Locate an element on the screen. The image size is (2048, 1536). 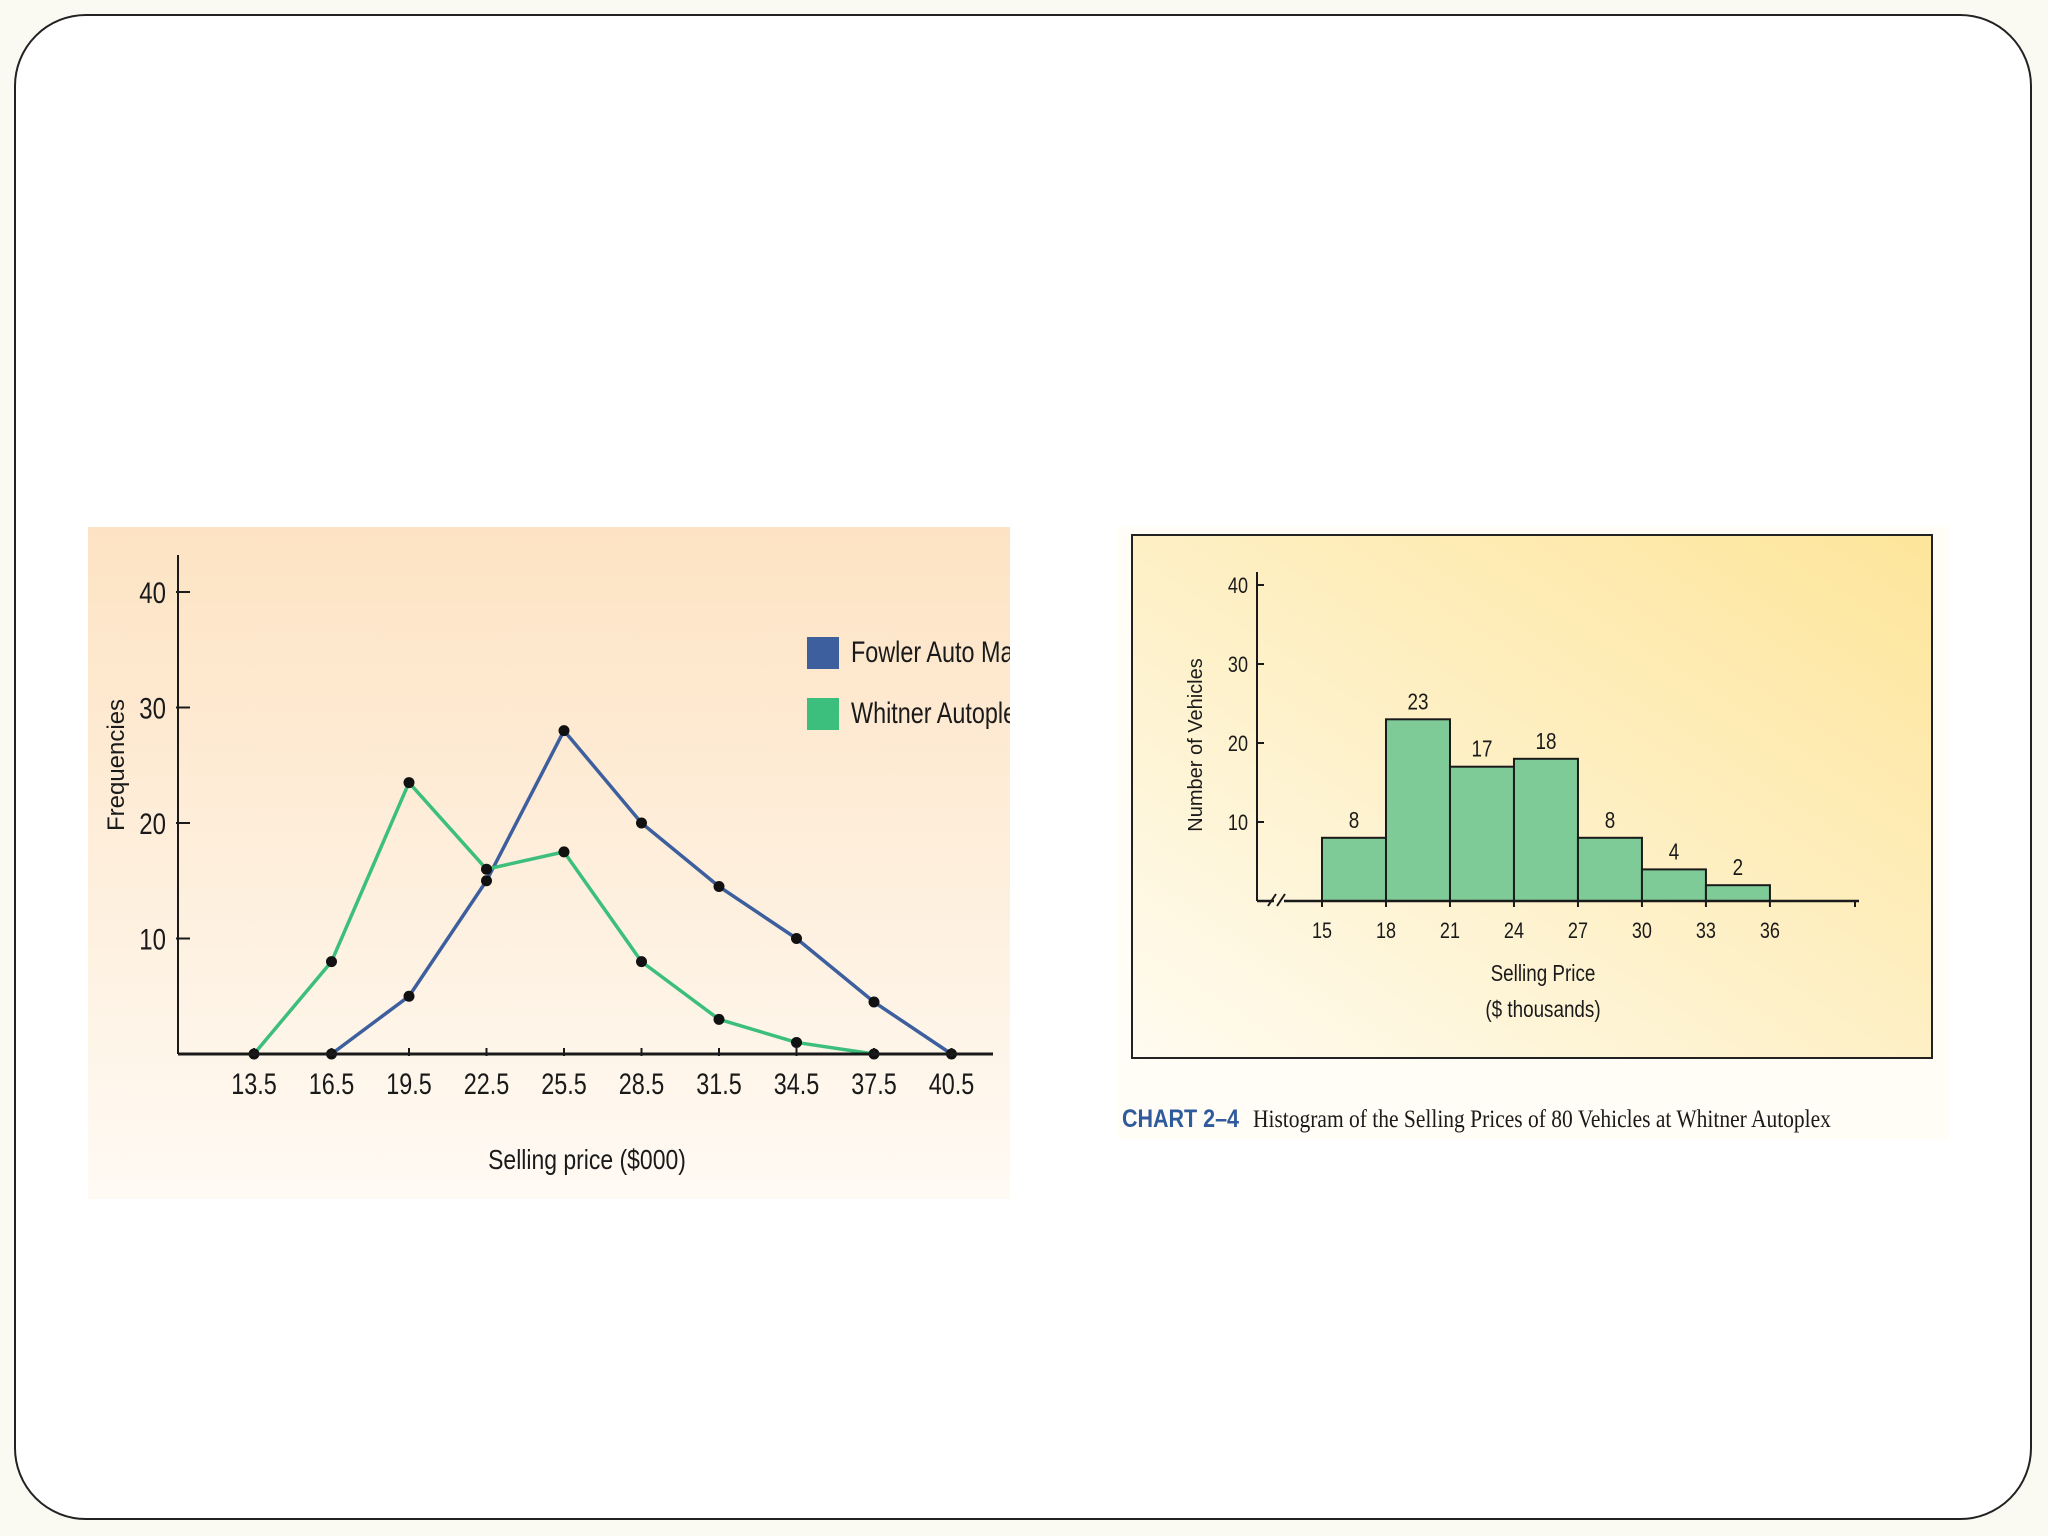
chart1-y-tick-label: 20 is located at coordinates (152, 823).